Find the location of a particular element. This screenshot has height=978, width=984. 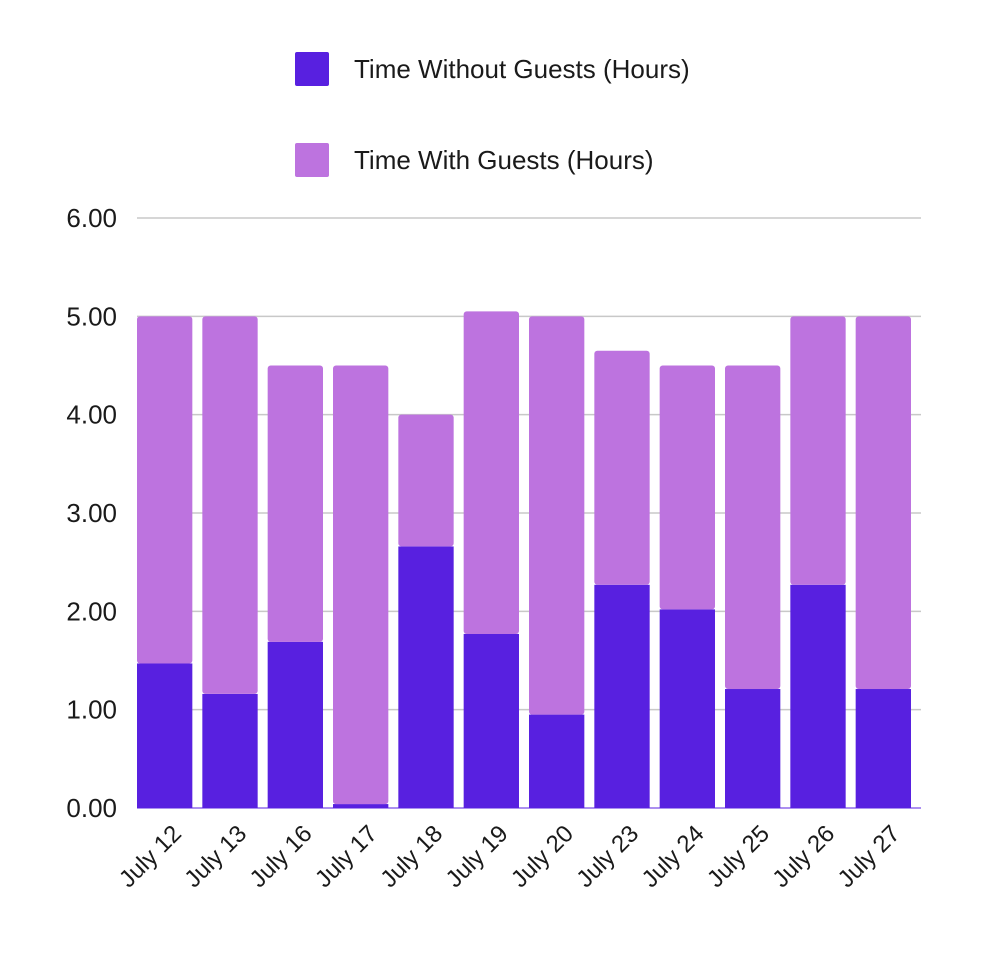

y-tick-label: 0.00 is located at coordinates (91, 808).